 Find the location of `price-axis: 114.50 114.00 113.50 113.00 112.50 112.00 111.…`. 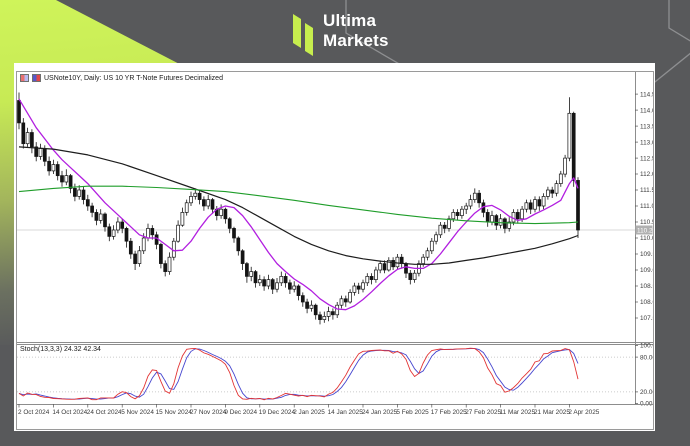

price-axis: 114.50 114.00 113.50 113.00 112.50 112.00 111.… is located at coordinates (644, 206).